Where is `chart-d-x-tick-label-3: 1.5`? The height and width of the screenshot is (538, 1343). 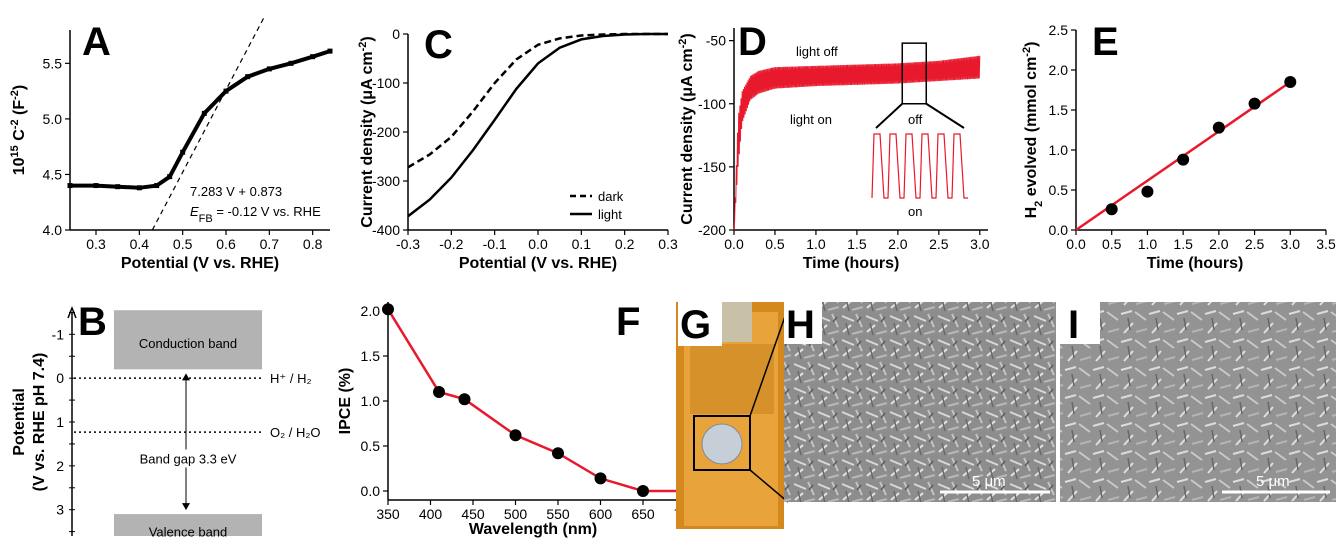
chart-d-x-tick-label-3: 1.5 is located at coordinates (857, 244).